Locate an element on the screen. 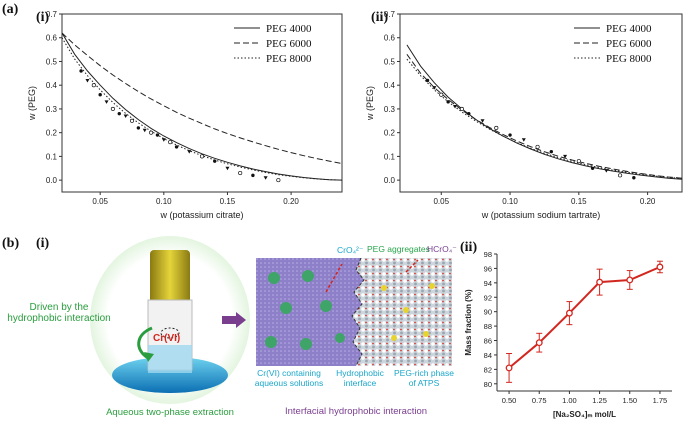 This screenshot has height=422, width=685. y-tick-label: 0.6 is located at coordinates (52, 38).